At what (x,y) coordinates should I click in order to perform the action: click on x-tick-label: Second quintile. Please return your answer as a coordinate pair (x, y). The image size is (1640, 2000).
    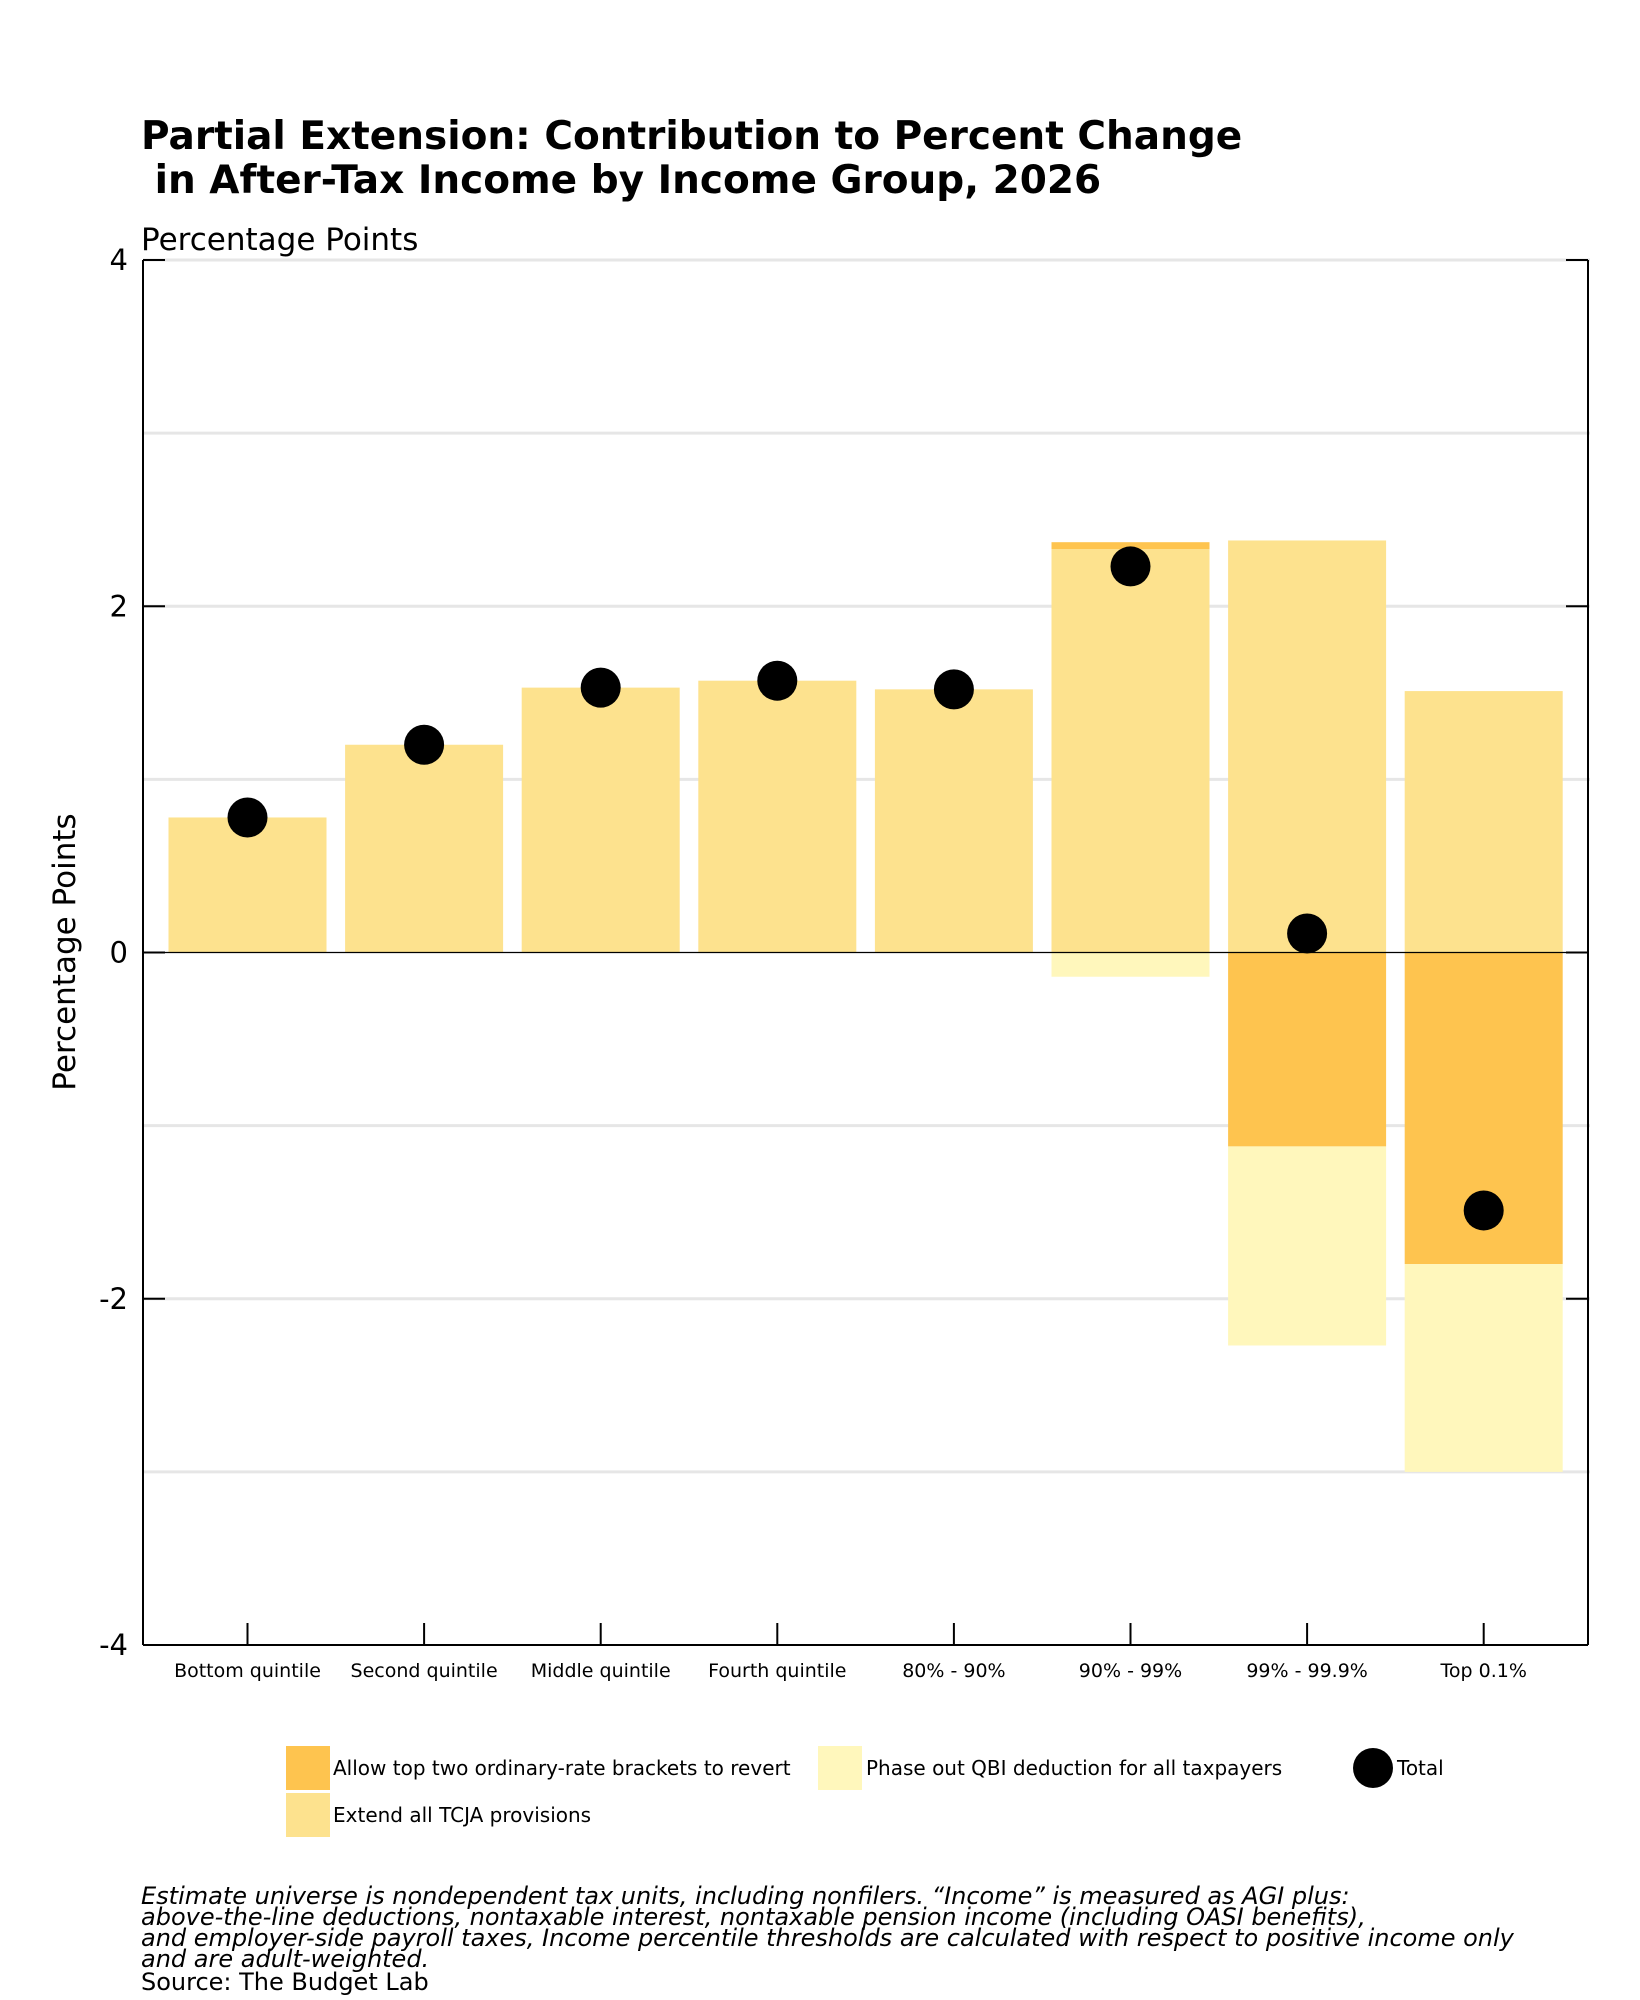
    Looking at the image, I should click on (424, 1671).